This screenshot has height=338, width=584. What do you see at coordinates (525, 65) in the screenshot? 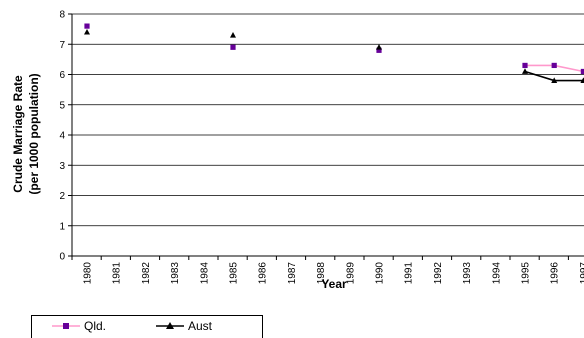
I see `point-qld-1995` at bounding box center [525, 65].